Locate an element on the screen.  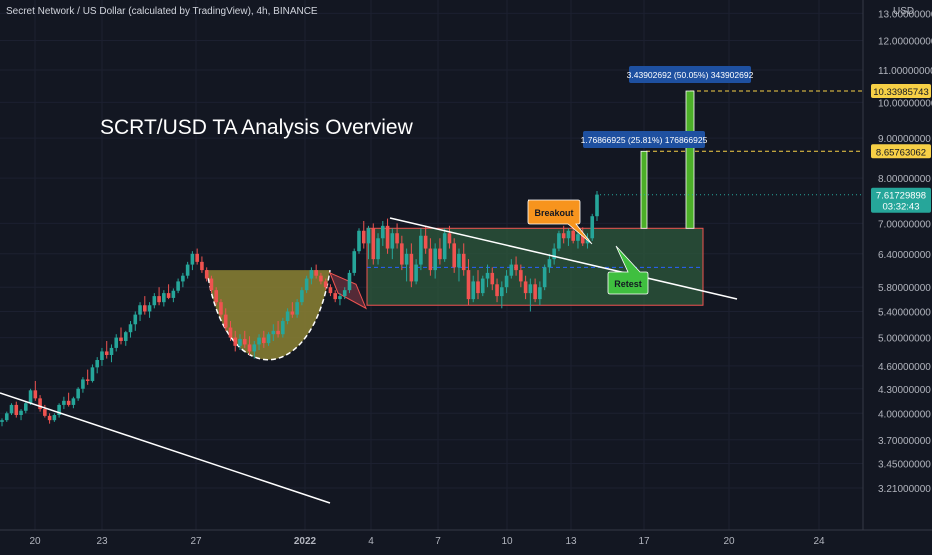
currency-label: USD is located at coordinates (903, 11).